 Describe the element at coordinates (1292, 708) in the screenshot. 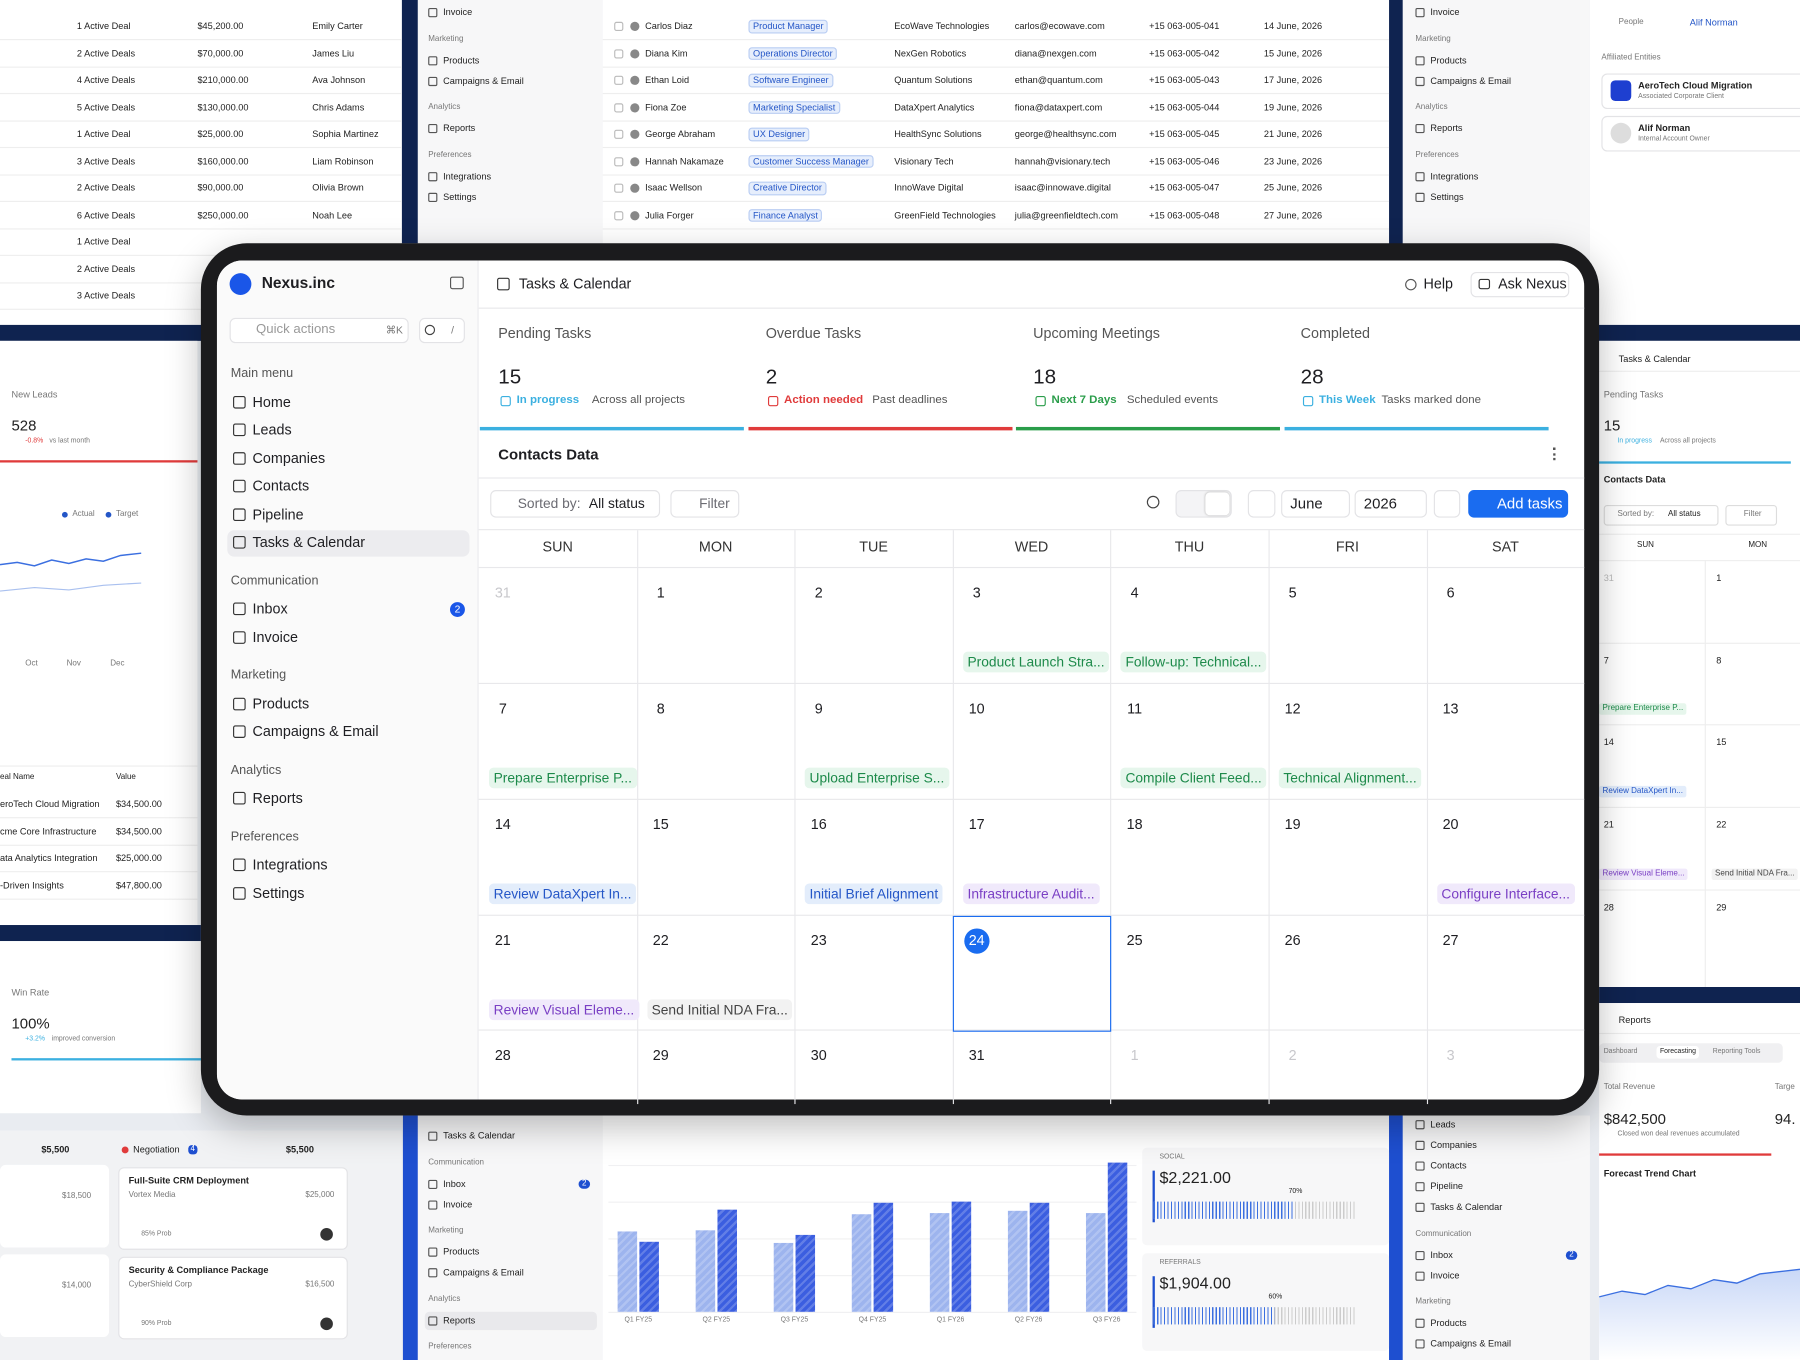

I see `day-number: 12` at that location.